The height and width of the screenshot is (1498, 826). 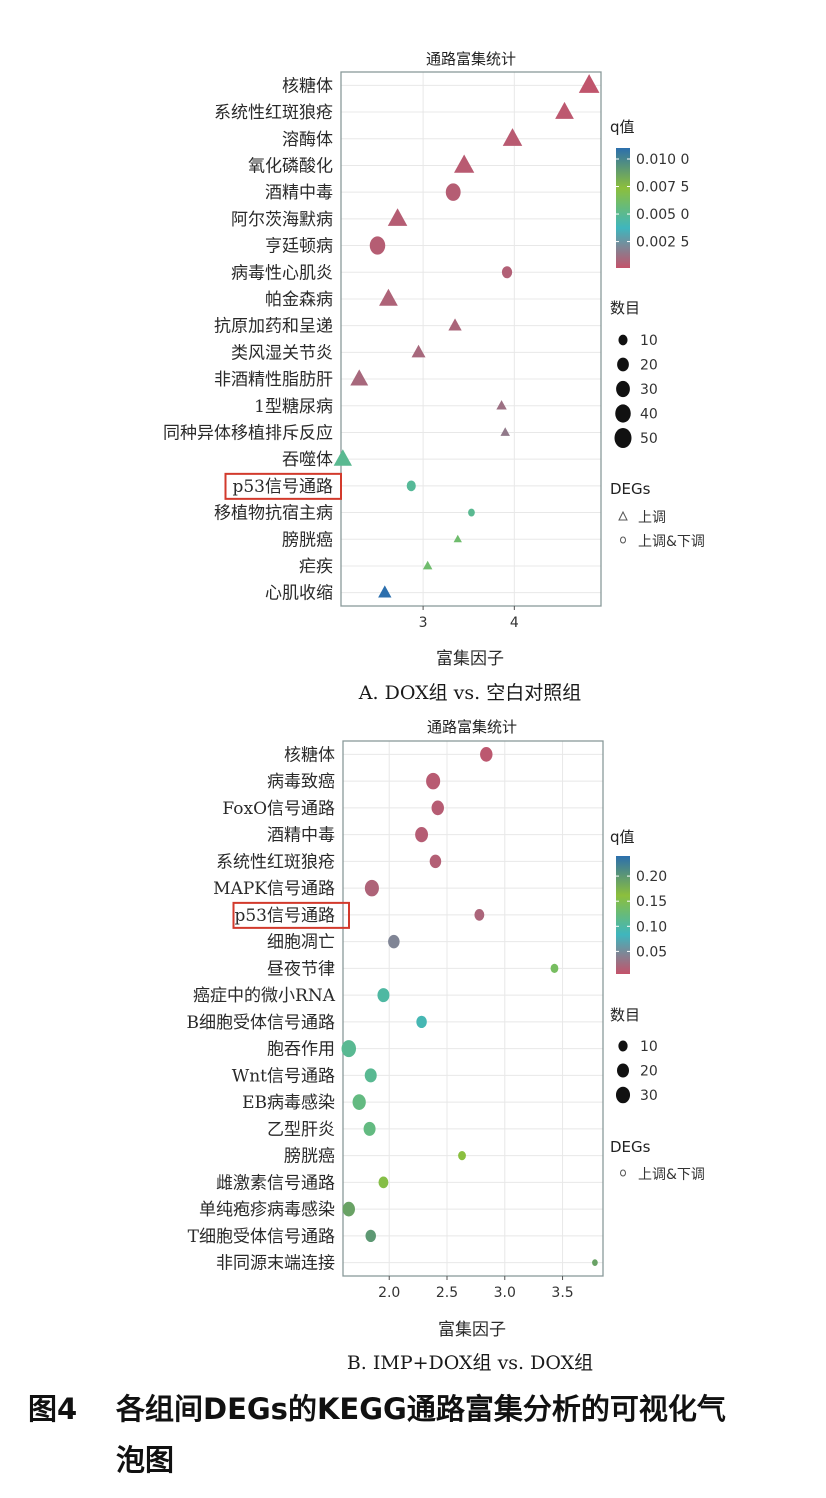 What do you see at coordinates (562, 1293) in the screenshot?
I see `x-tick-label: 3.5` at bounding box center [562, 1293].